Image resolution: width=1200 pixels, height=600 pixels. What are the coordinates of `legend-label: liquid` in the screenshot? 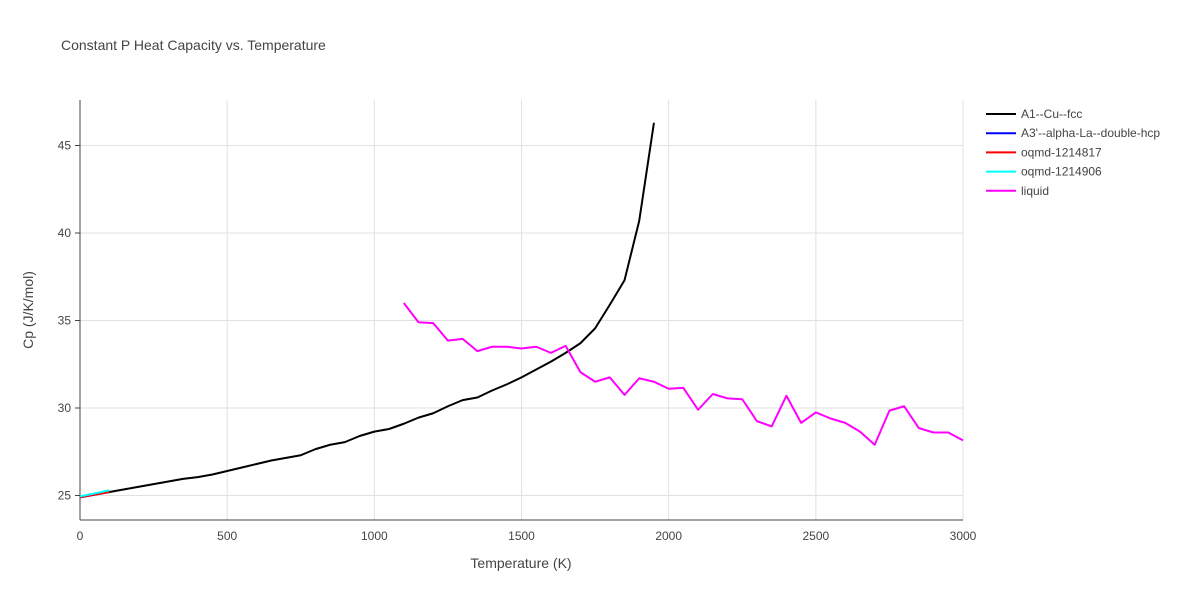 It's located at (1035, 191).